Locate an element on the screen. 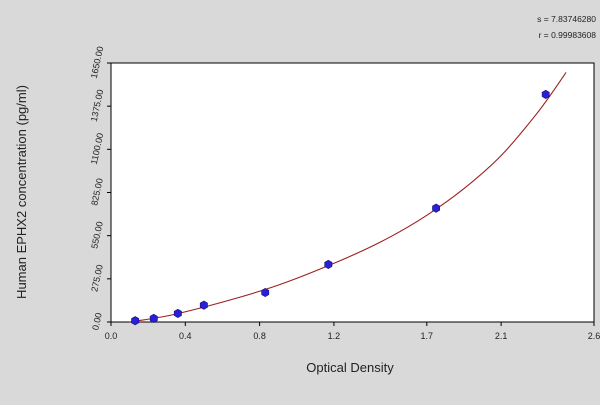 The width and height of the screenshot is (600, 405). y-tick-label: 825.00 is located at coordinates (97, 191).